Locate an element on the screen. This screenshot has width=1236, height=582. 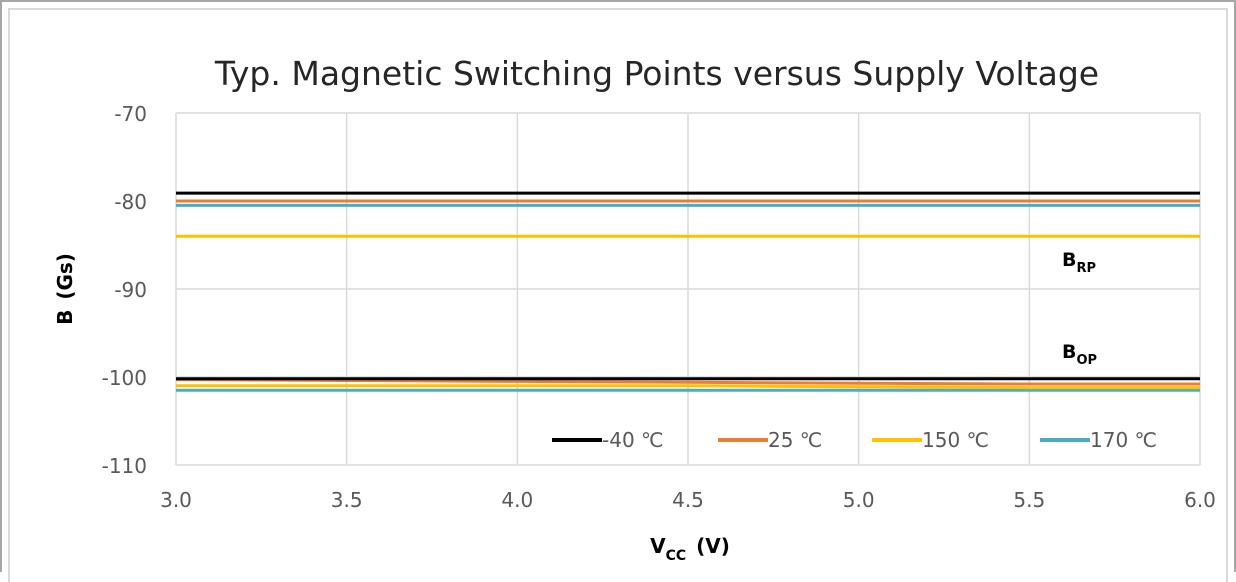
y-tick-labels: -70 -80 -90 -100 -110 is located at coordinates (124, 290).